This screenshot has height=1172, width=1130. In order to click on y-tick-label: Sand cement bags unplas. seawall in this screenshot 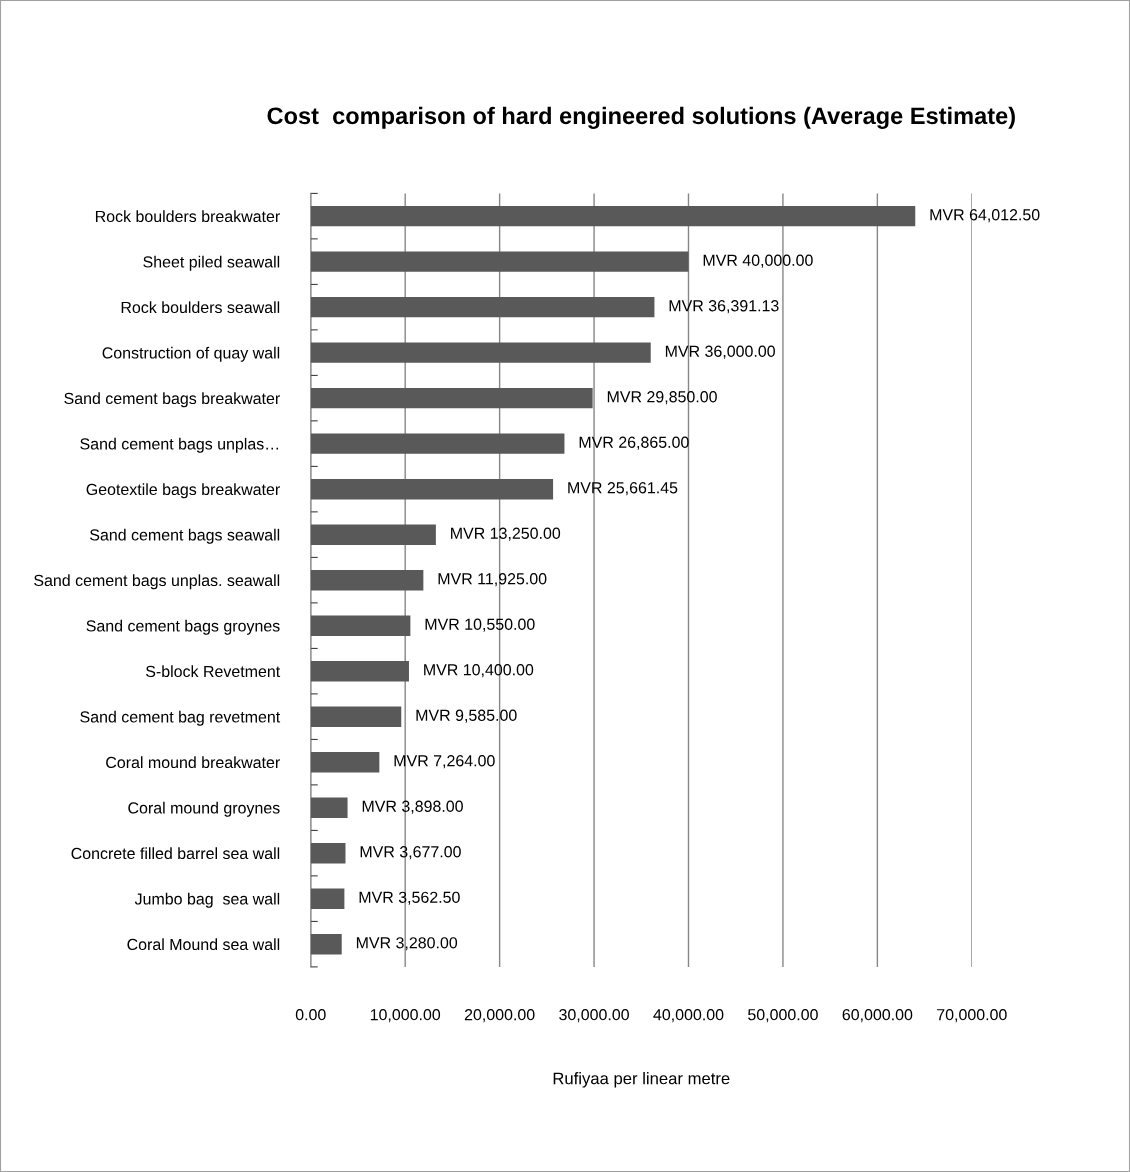, I will do `click(157, 582)`.